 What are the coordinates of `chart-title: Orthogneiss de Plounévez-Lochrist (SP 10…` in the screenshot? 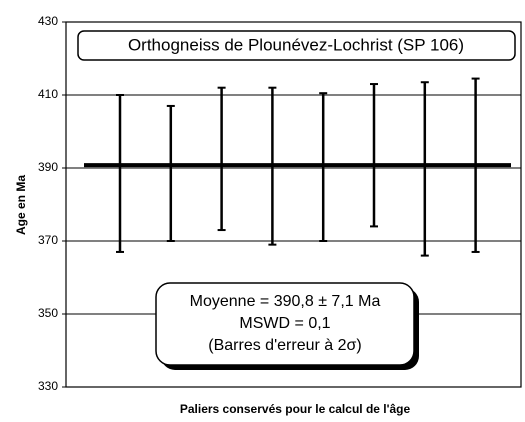 It's located at (296, 44).